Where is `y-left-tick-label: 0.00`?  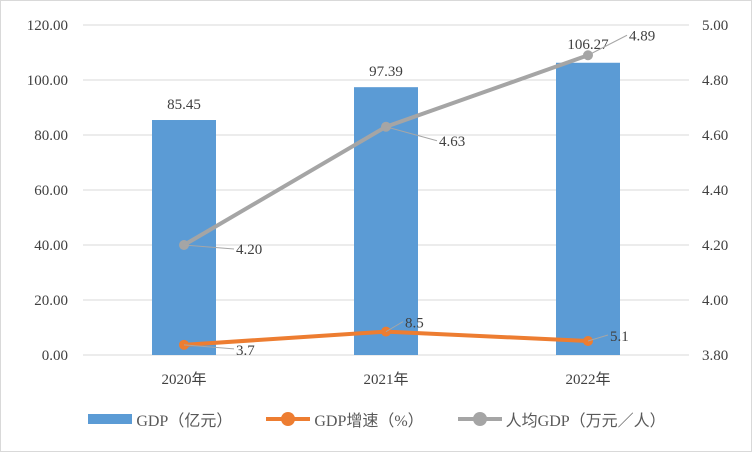 y-left-tick-label: 0.00 is located at coordinates (55, 356).